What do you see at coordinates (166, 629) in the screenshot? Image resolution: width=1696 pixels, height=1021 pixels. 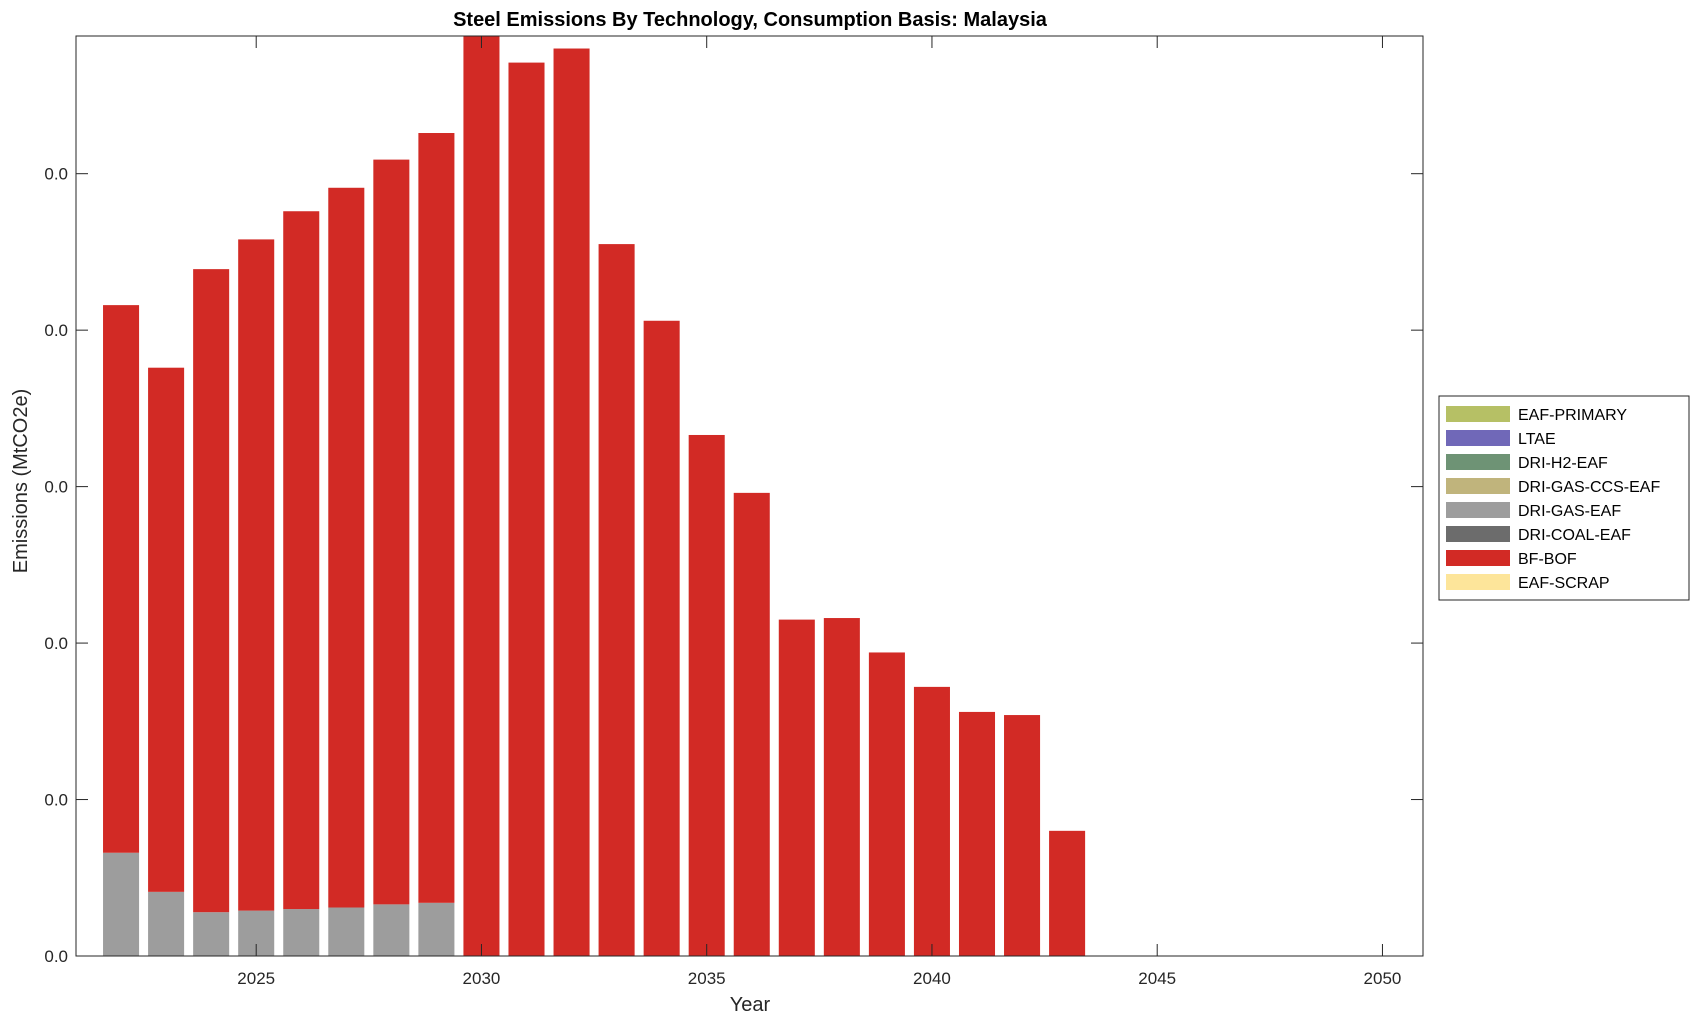 I see `bar-bf-bof-2023` at bounding box center [166, 629].